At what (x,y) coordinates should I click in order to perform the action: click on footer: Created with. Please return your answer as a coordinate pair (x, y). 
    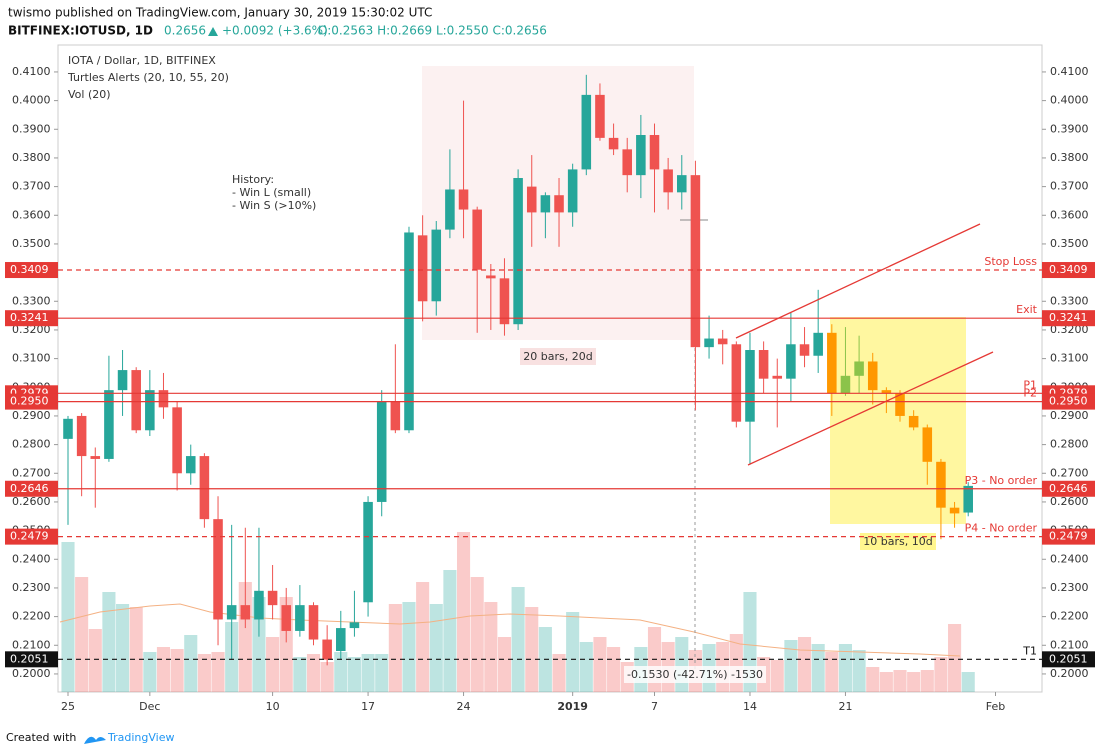
    Looking at the image, I should click on (41, 737).